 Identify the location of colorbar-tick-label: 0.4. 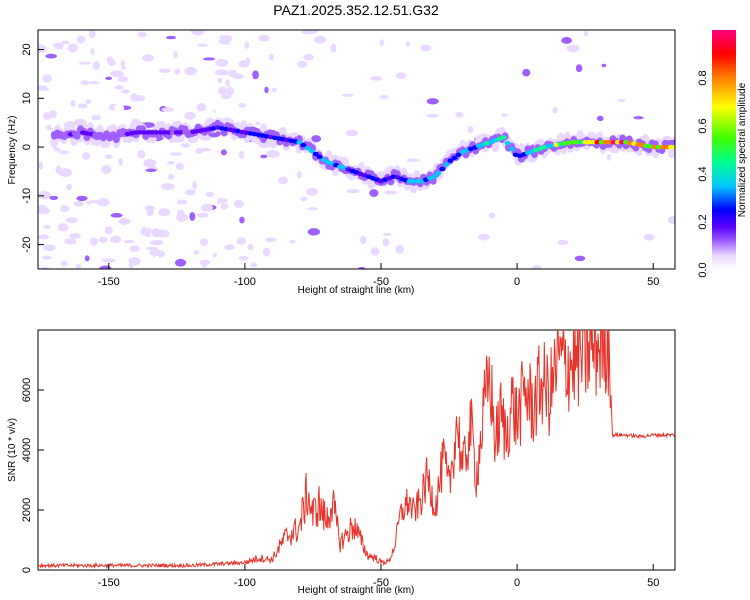
(703, 173).